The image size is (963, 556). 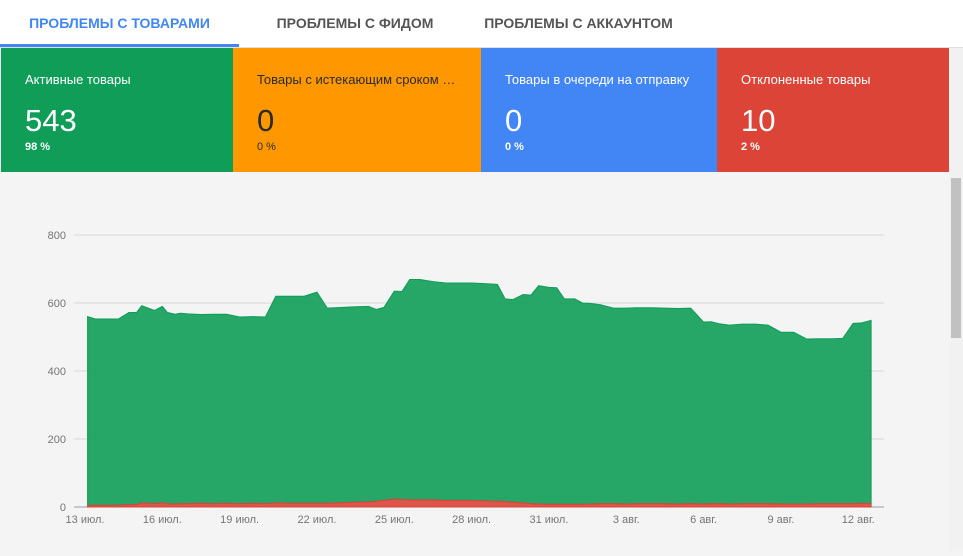 What do you see at coordinates (703, 520) in the screenshot?
I see `x-tick-label: 6 авг.` at bounding box center [703, 520].